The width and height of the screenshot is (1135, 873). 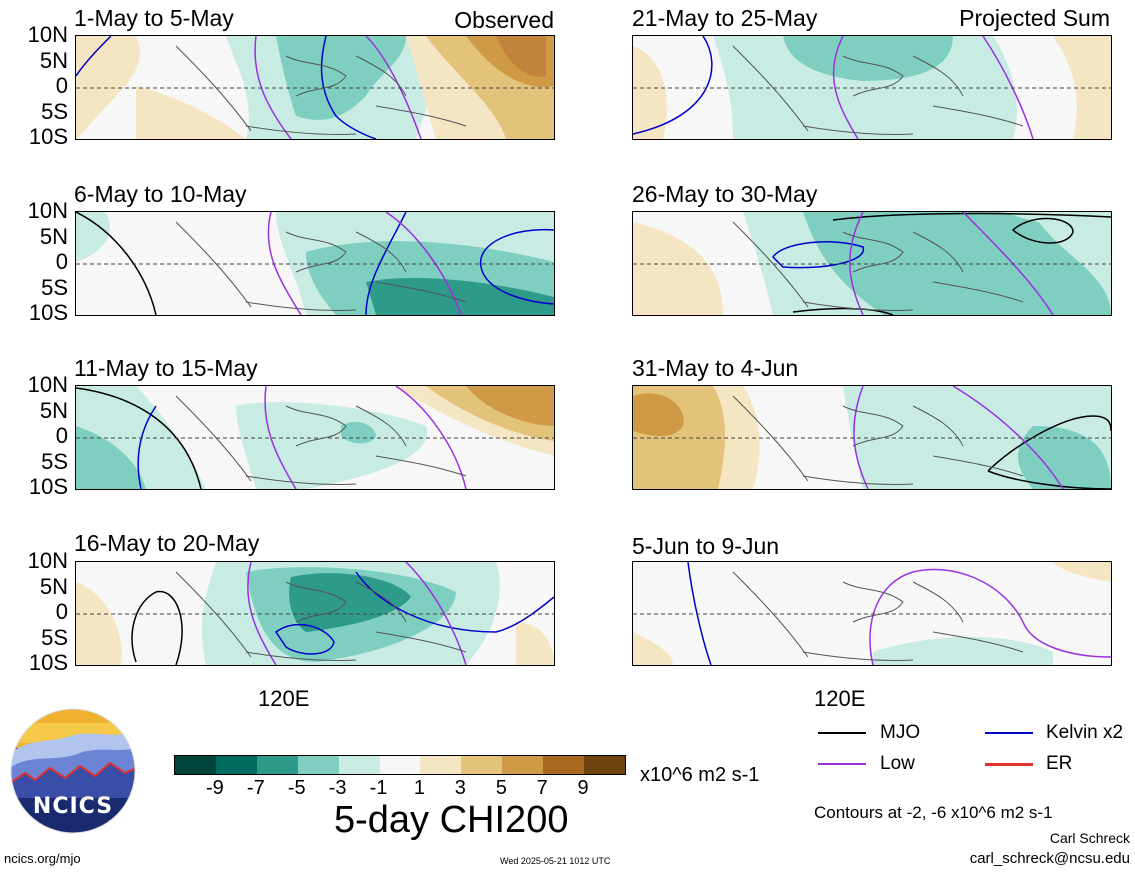 I want to click on colorbar-tick-label: -7, so click(x=255, y=788).